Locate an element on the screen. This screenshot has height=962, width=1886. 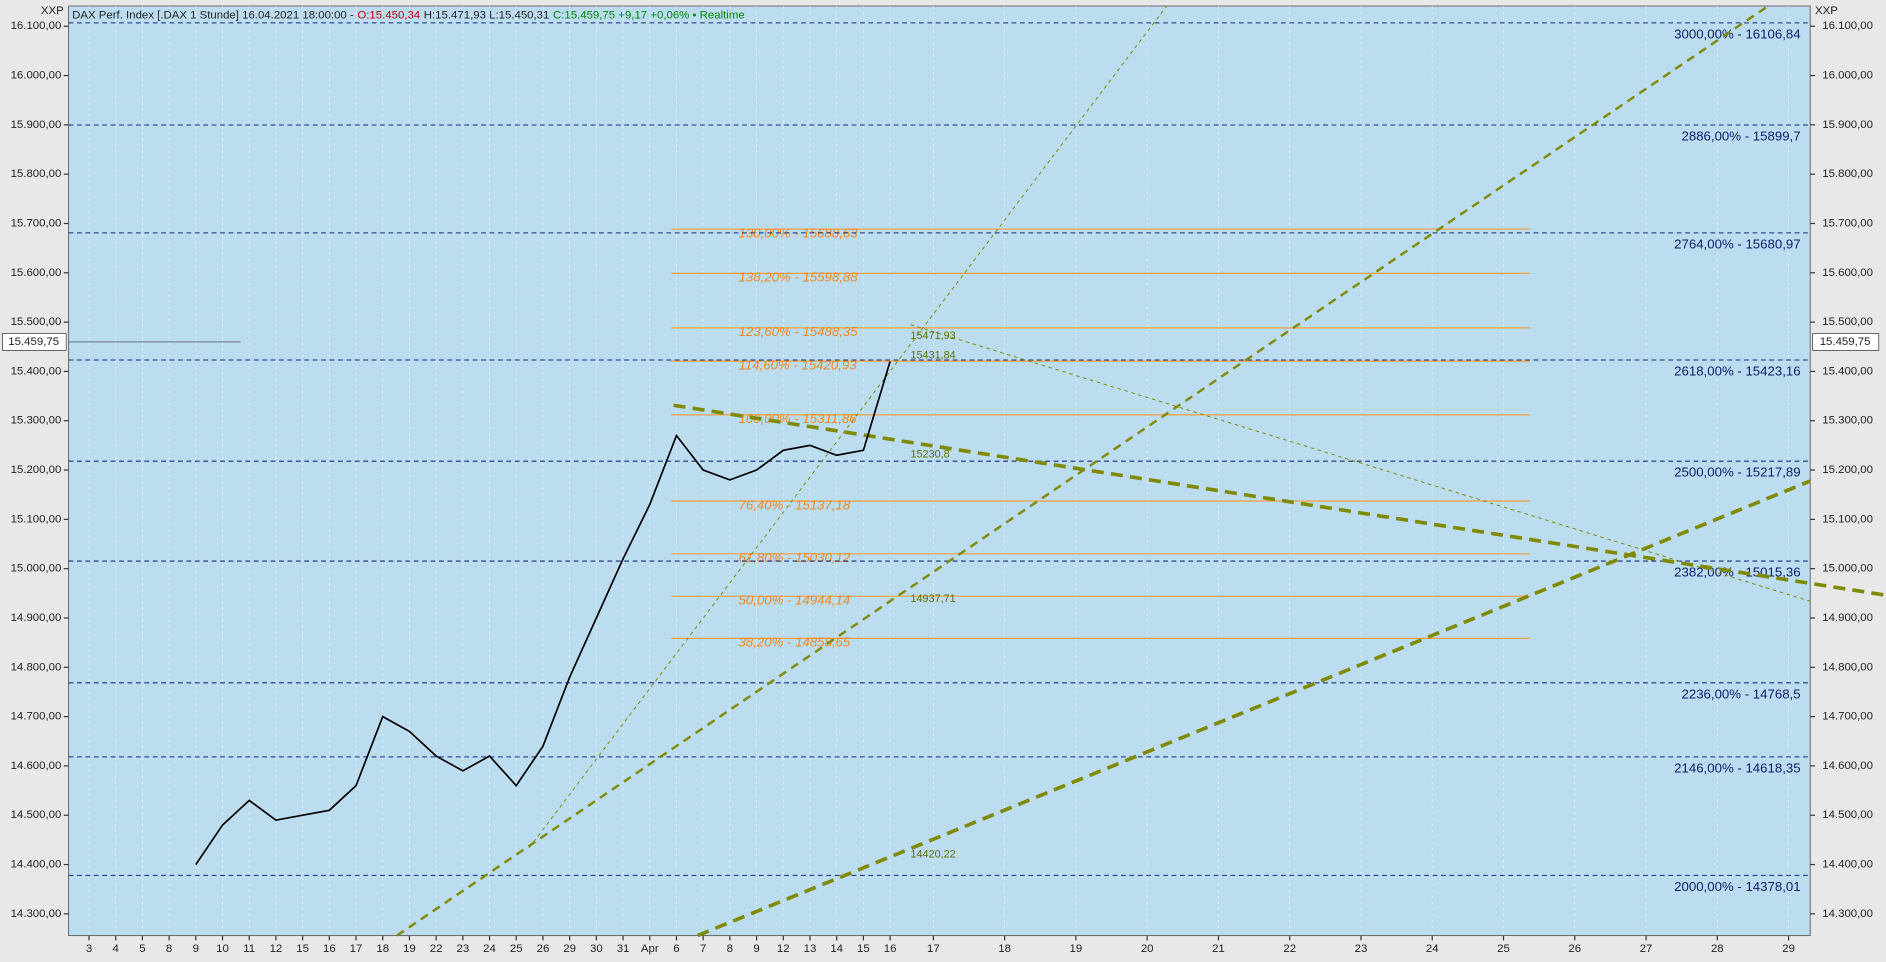
y-tick-label: 16.000,00 is located at coordinates (1847, 76).